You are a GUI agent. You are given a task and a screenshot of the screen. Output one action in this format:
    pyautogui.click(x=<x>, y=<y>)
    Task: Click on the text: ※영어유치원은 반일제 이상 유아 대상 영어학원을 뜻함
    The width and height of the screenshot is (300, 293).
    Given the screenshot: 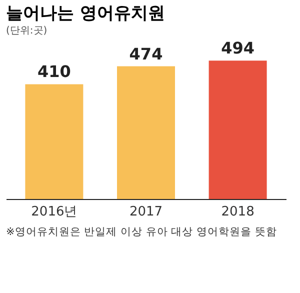 What is the action you would take?
    pyautogui.click(x=141, y=232)
    